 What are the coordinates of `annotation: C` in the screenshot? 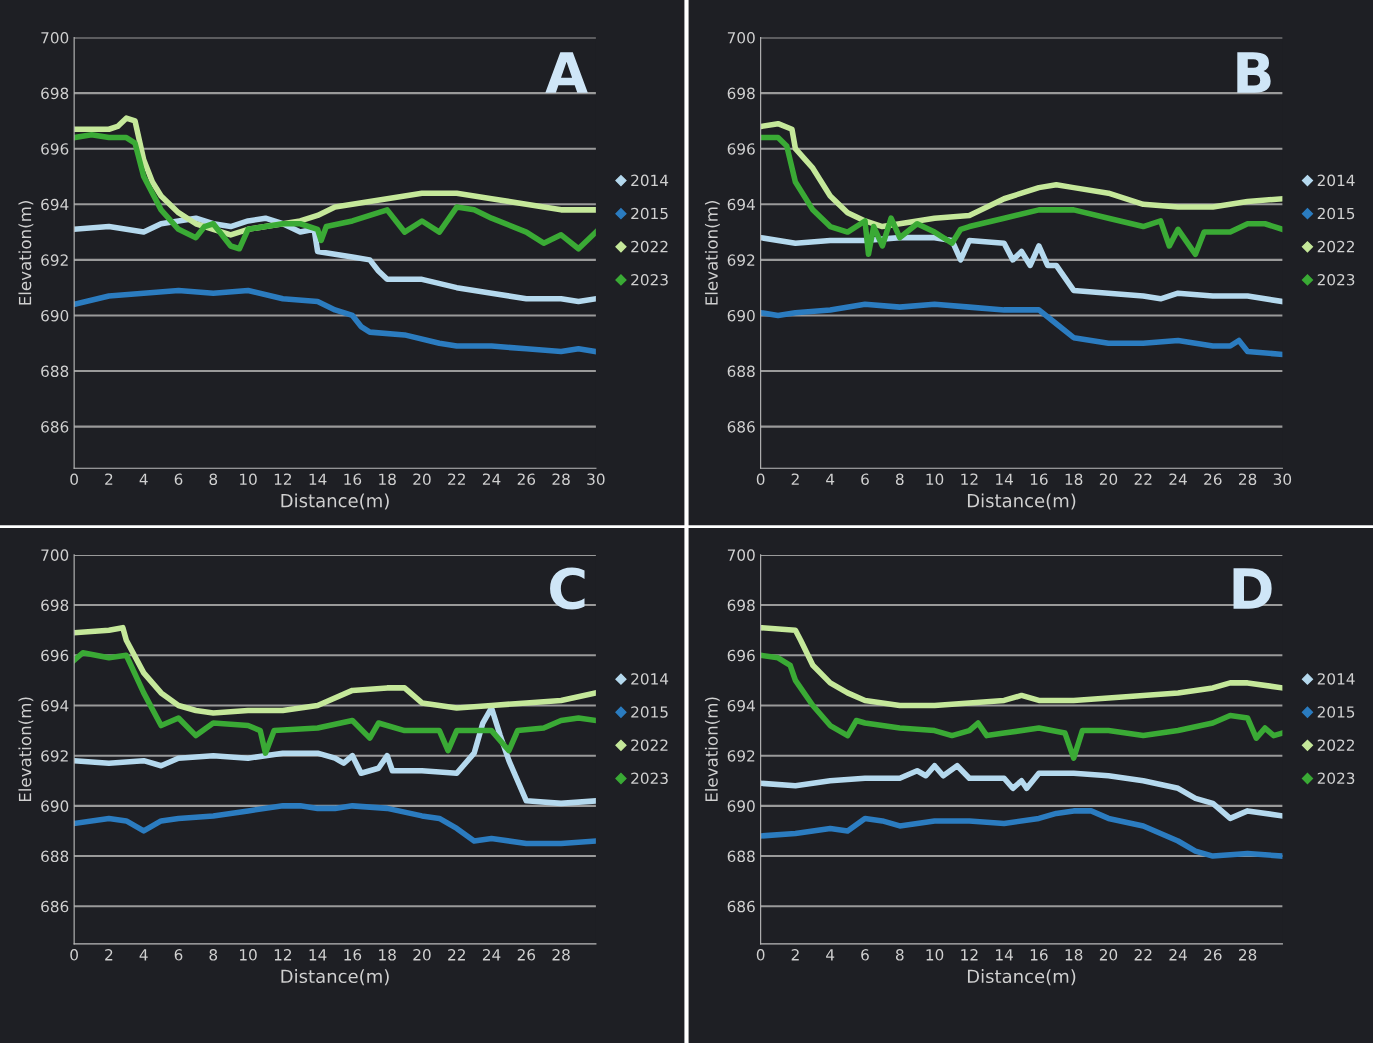 It's located at (567, 588).